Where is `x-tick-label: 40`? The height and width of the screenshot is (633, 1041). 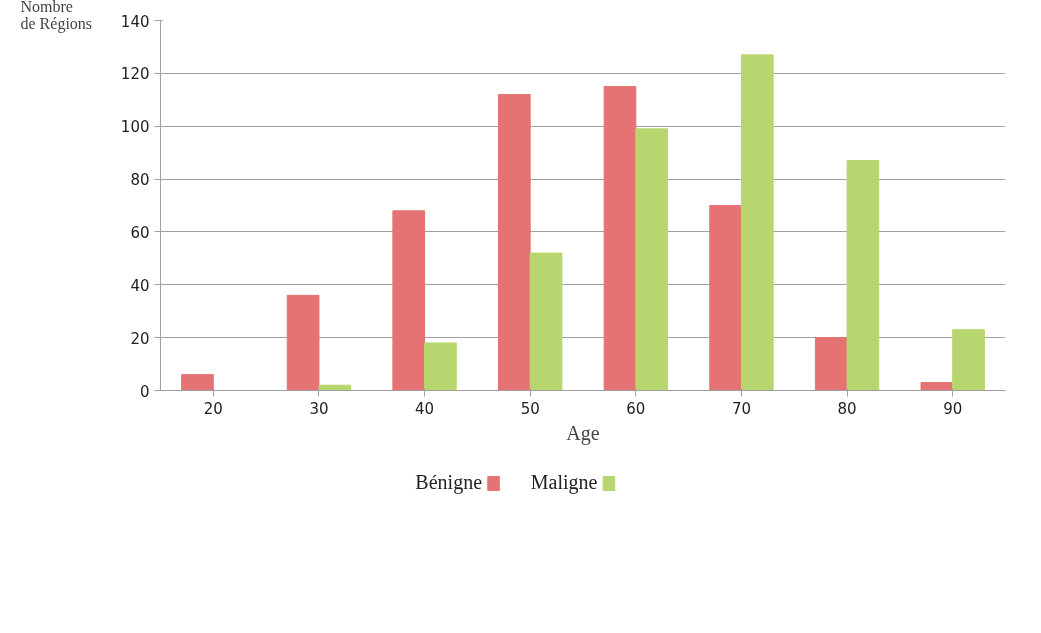
x-tick-label: 40 is located at coordinates (425, 408).